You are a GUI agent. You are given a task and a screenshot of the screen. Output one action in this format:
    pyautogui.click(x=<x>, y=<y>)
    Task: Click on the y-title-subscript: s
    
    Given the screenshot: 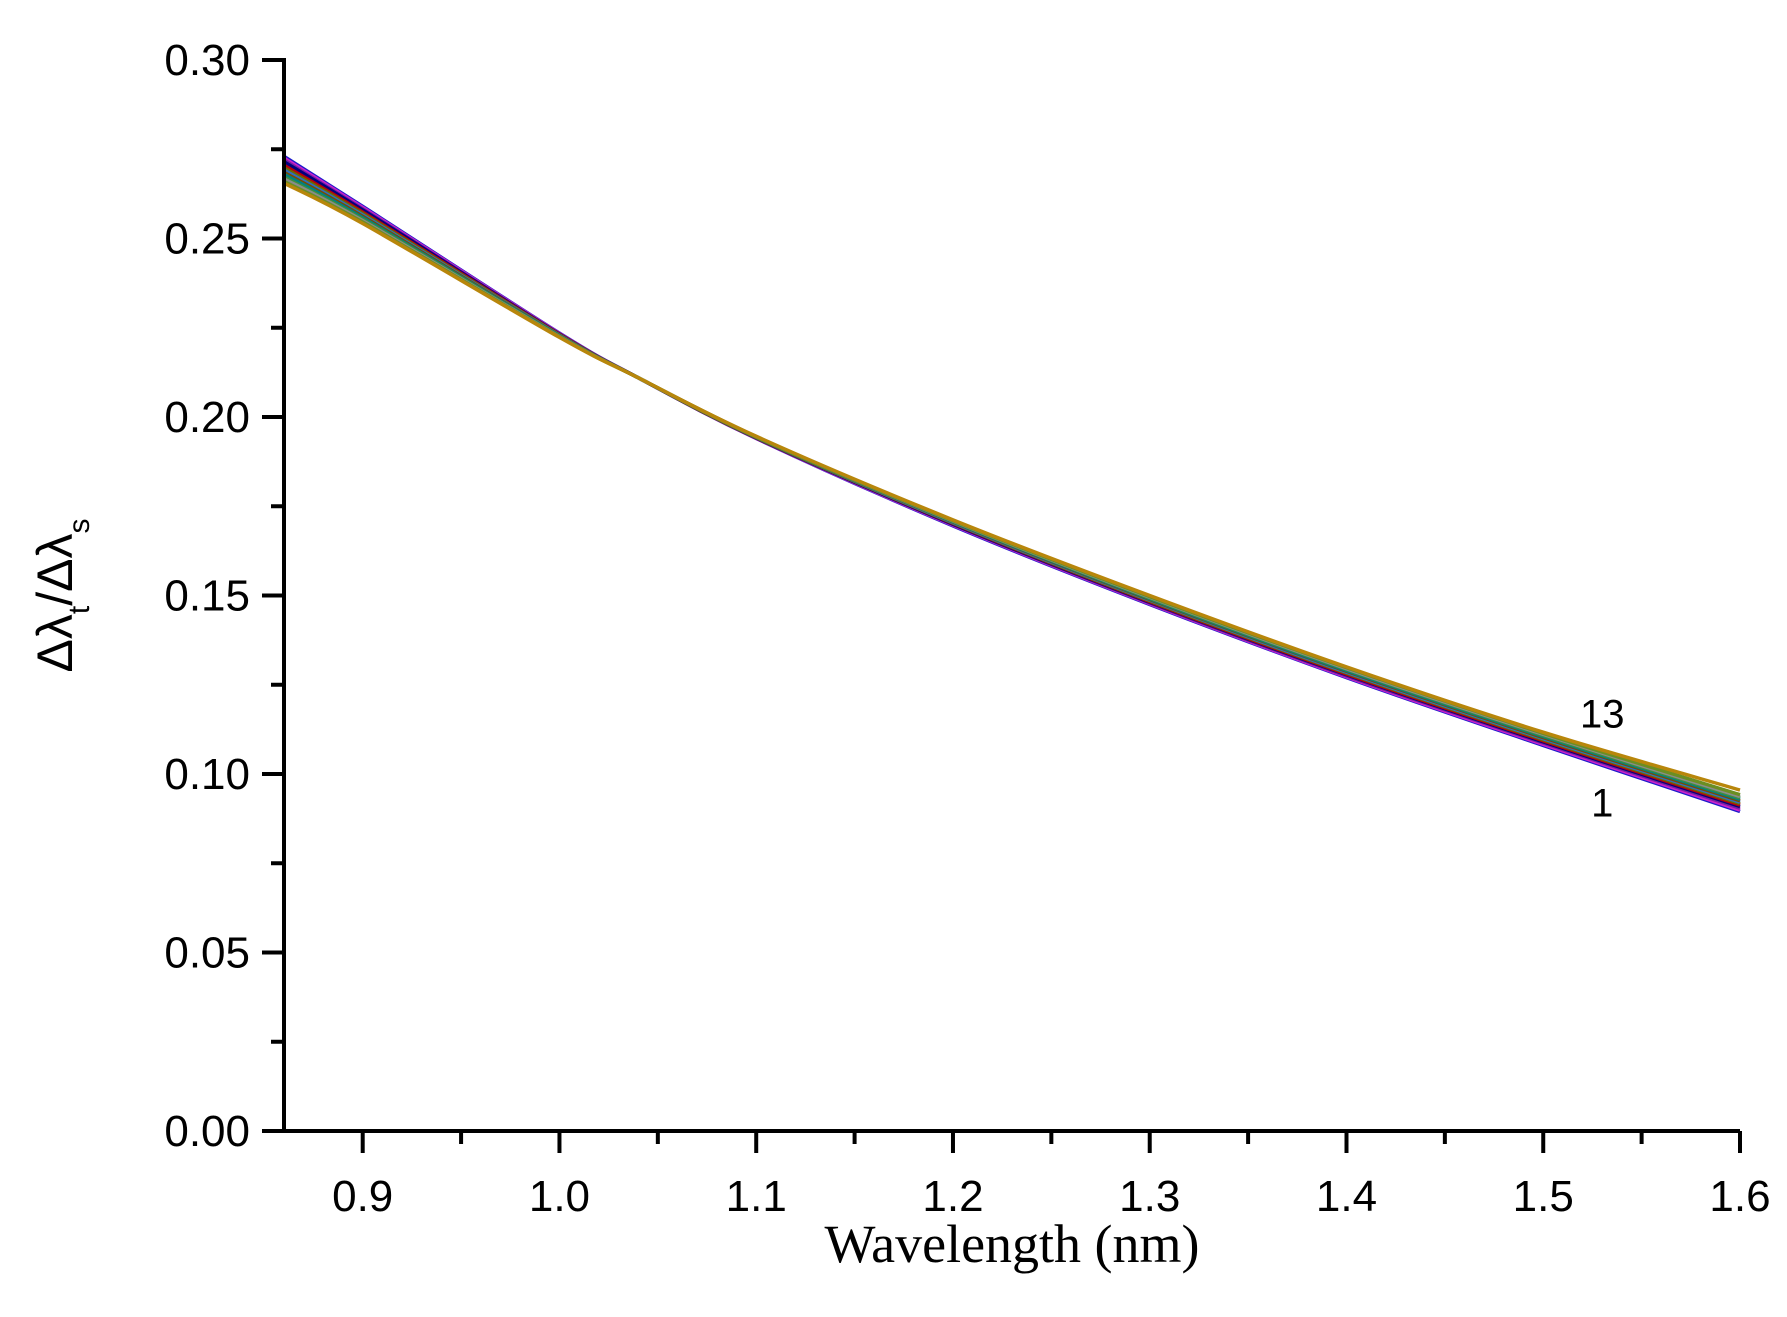 What is the action you would take?
    pyautogui.click(x=79, y=525)
    